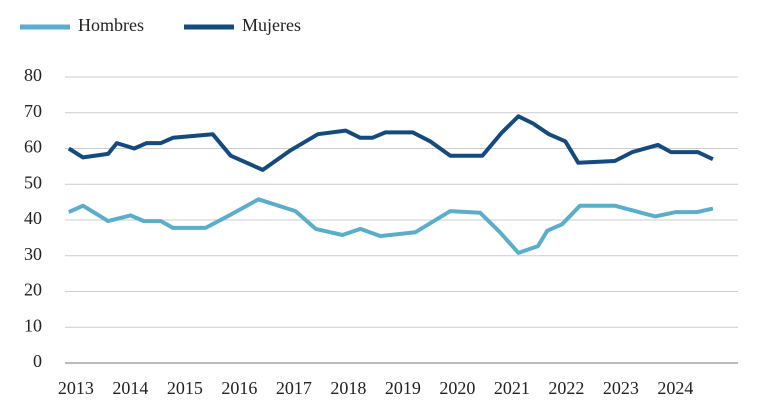  I want to click on y-tick-label: 60, so click(33, 147).